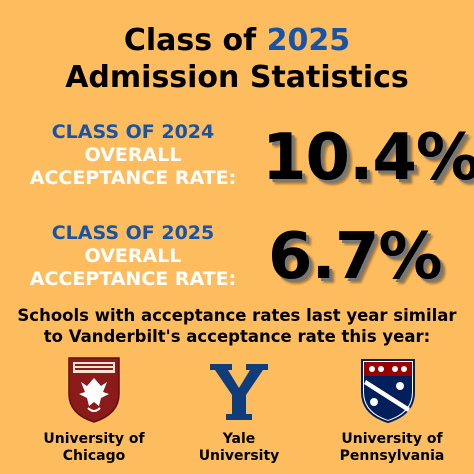 This screenshot has width=474, height=474. What do you see at coordinates (308, 40) in the screenshot?
I see `title-year: 2025` at bounding box center [308, 40].